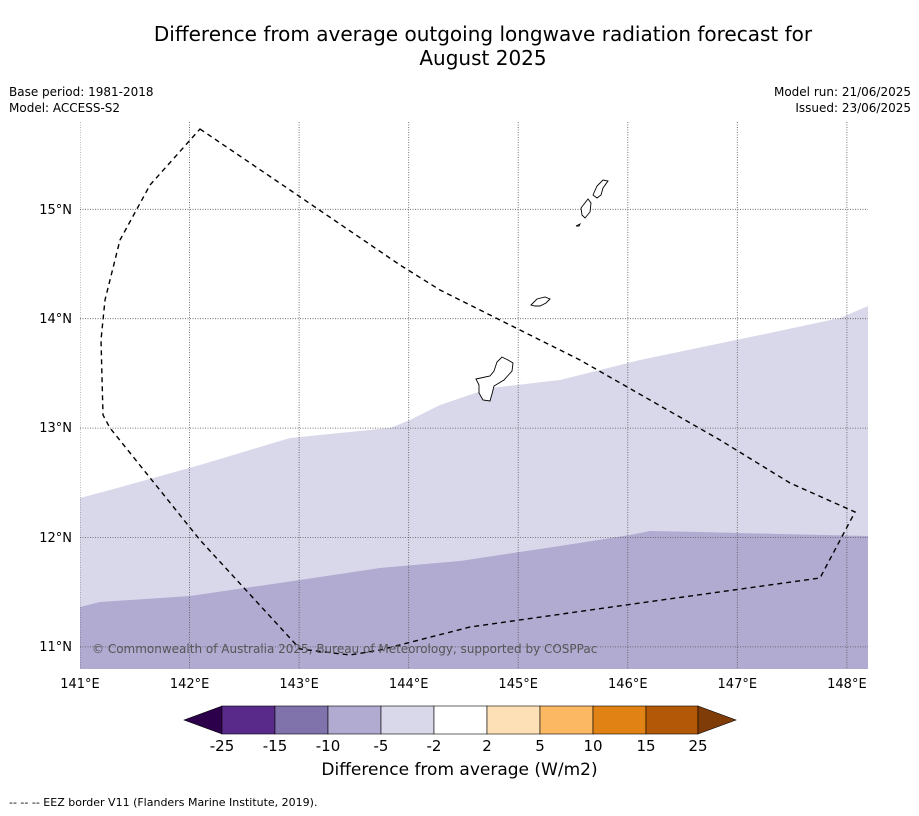  What do you see at coordinates (381, 746) in the screenshot?
I see `colorbar-tick-label: -5` at bounding box center [381, 746].